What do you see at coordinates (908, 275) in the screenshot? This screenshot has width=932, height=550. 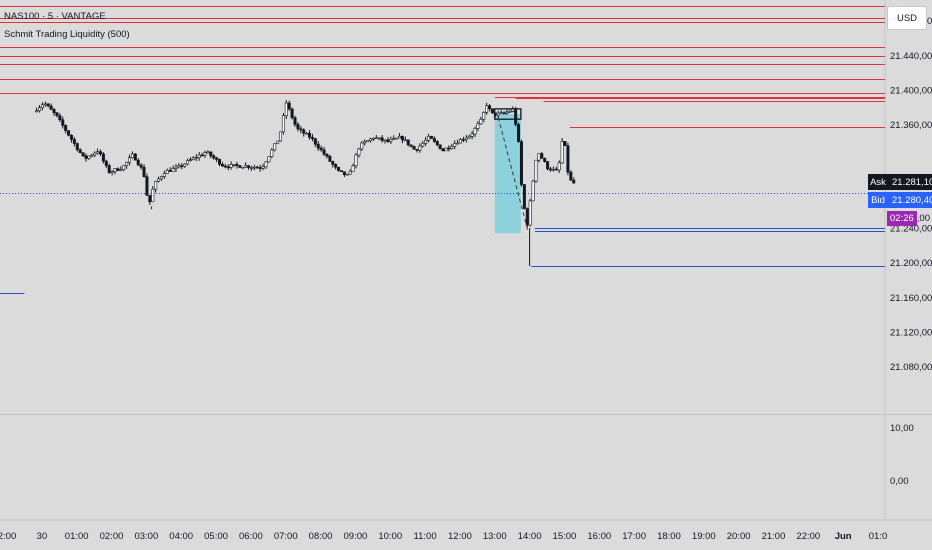 I see `price-axis` at bounding box center [908, 275].